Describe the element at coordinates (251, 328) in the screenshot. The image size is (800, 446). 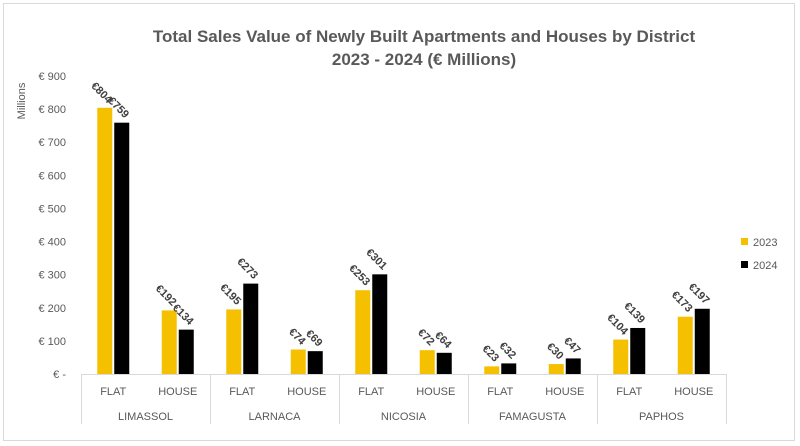
I see `bar-2024-larnaca-flat` at that location.